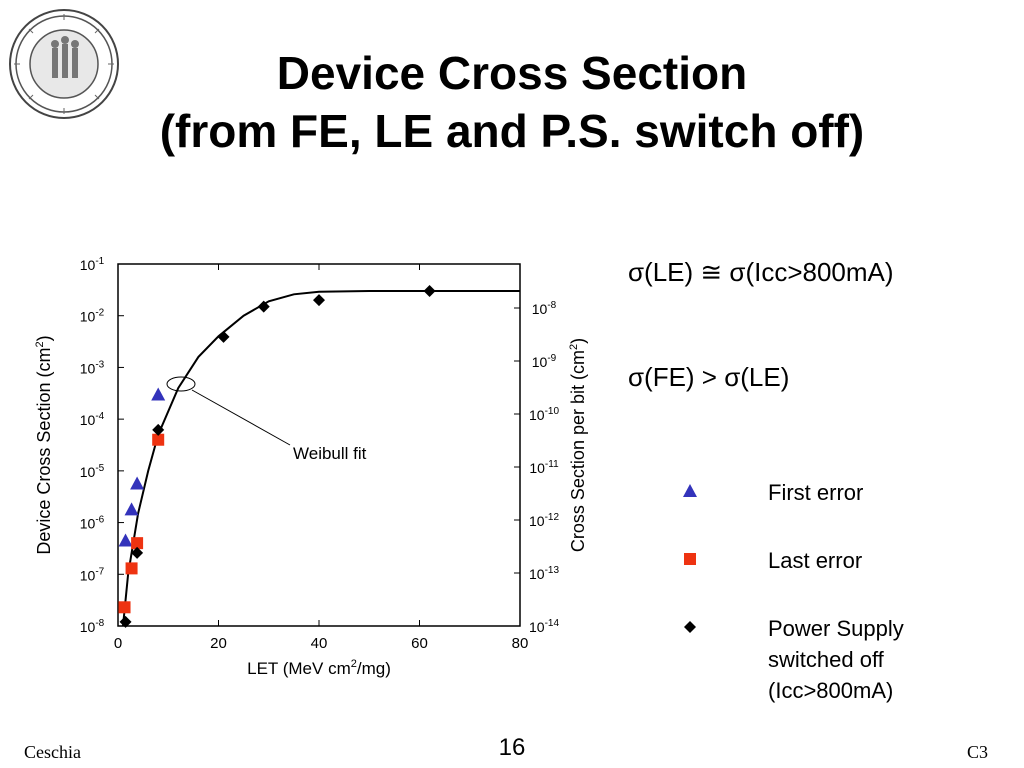 The image size is (1024, 768). What do you see at coordinates (520, 643) in the screenshot?
I see `x-tick-label: 80` at bounding box center [520, 643].